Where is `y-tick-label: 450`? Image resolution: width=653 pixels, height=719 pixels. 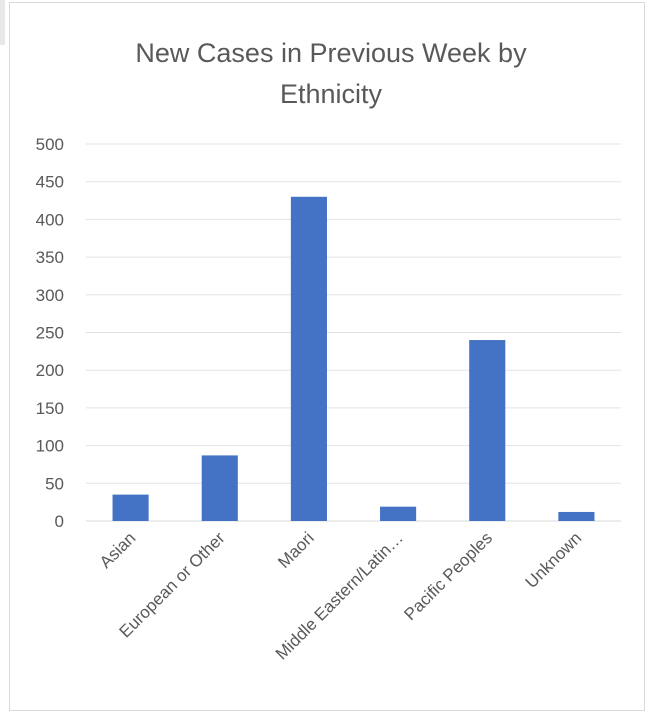 y-tick-label: 450 is located at coordinates (50, 182).